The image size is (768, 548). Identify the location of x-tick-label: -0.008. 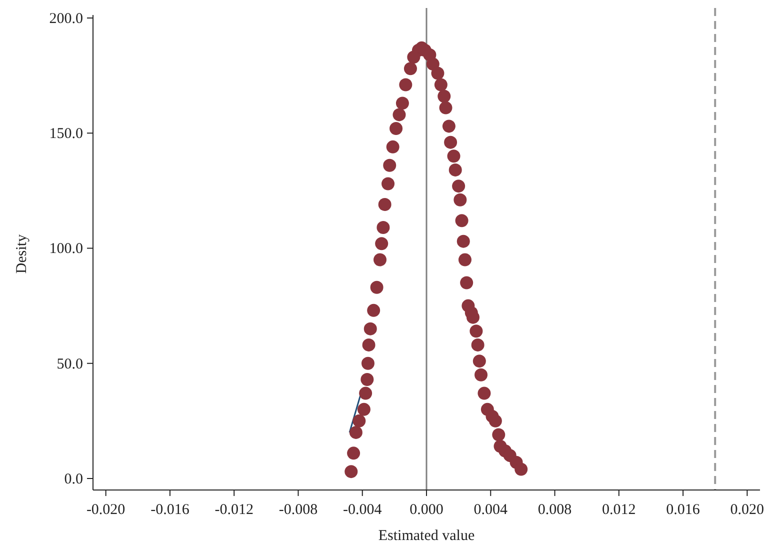
(298, 510).